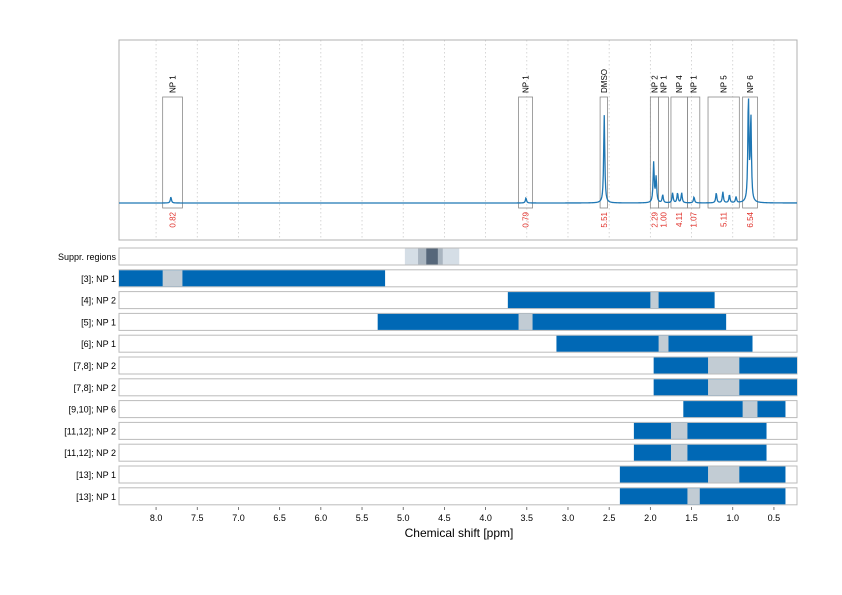 This screenshot has width=842, height=595. Describe the element at coordinates (98, 279) in the screenshot. I see `row-label: [3]; NP 1` at that location.